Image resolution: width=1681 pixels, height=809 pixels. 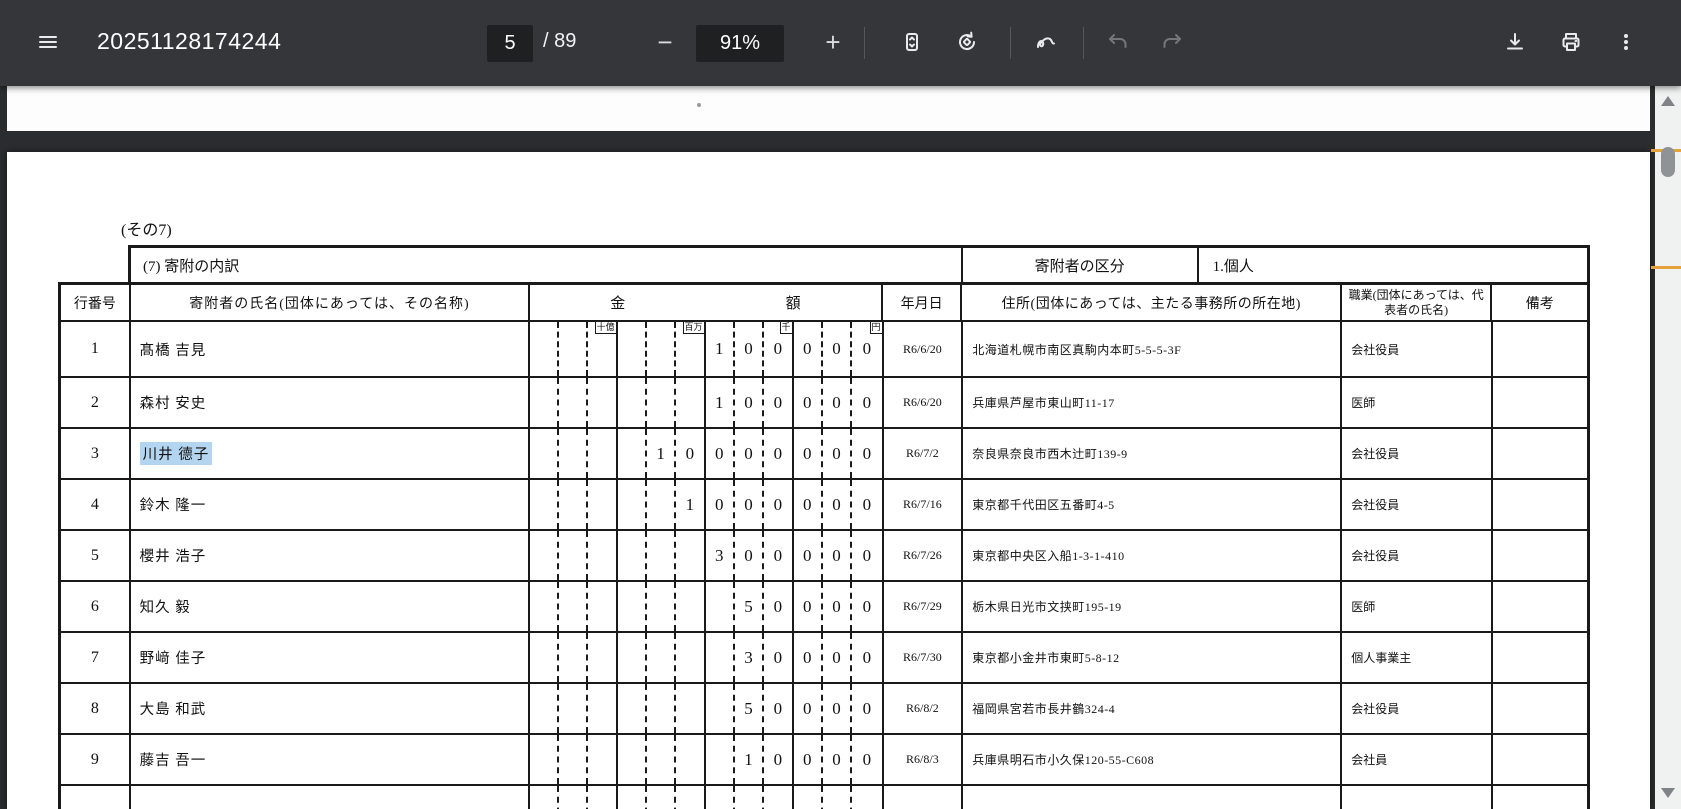 What do you see at coordinates (1153, 606) in the screenshot?
I see `cell-address: 栃木県日光市文挟町195-19` at bounding box center [1153, 606].